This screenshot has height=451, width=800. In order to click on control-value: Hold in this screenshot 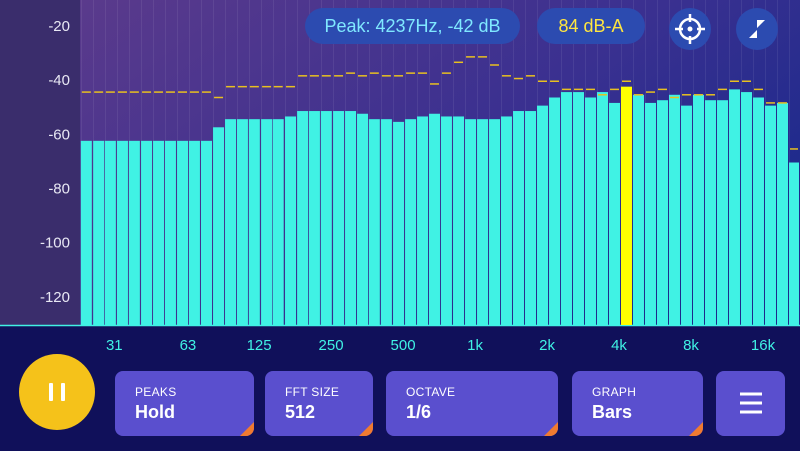, I will do `click(155, 412)`.